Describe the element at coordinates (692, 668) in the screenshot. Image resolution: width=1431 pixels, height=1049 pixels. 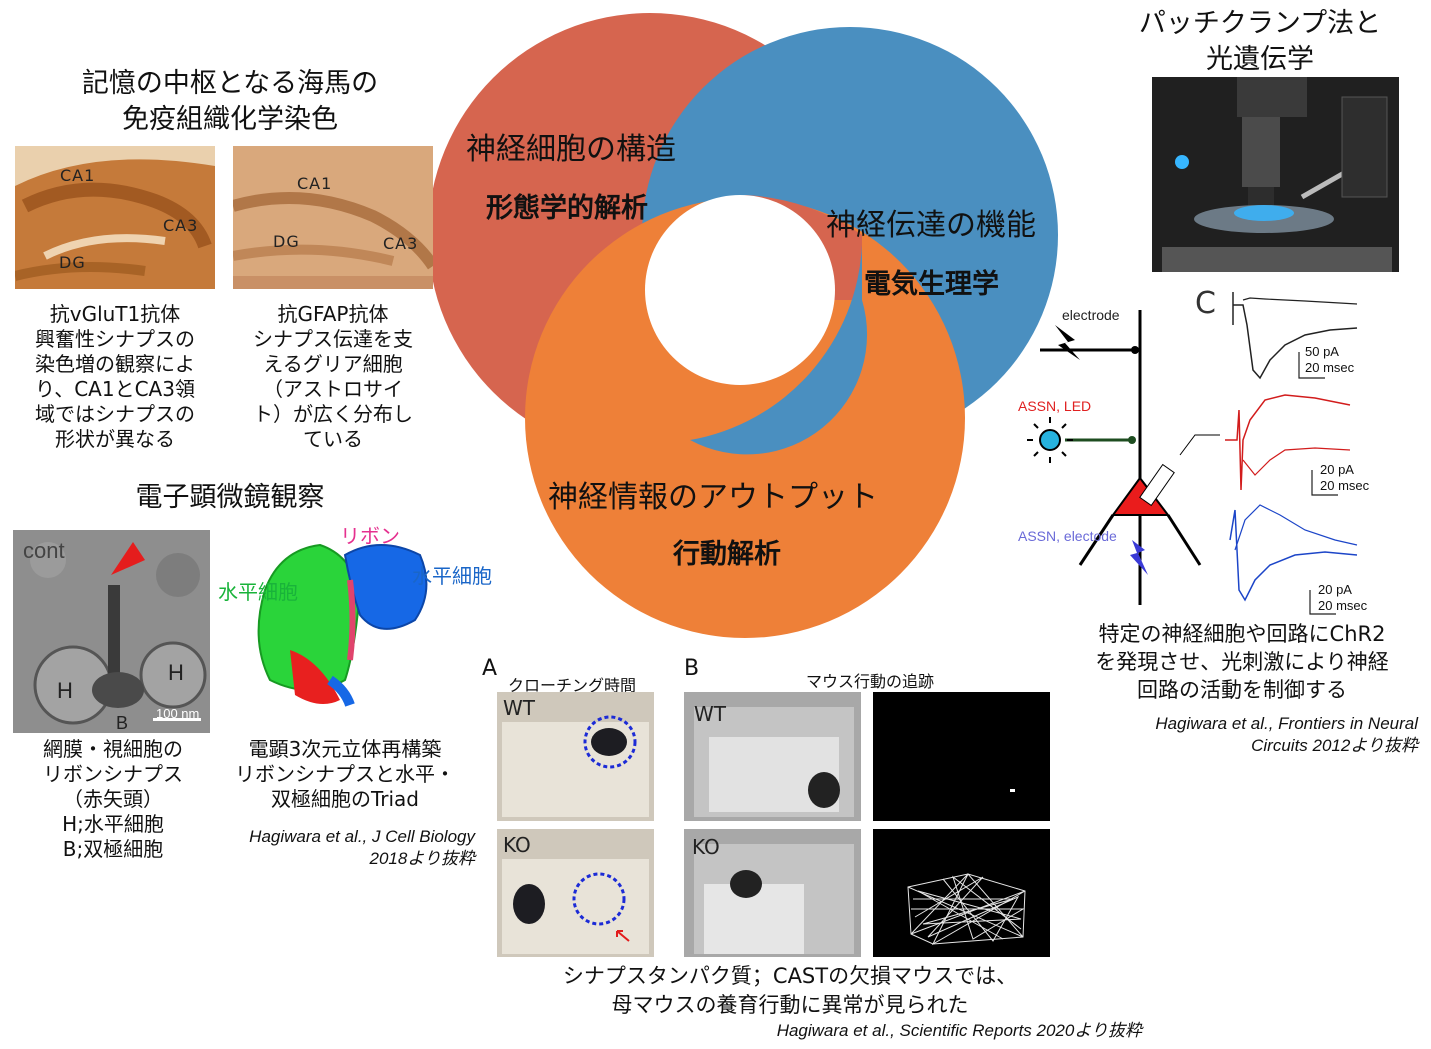
I see `behavior-panel-b: B` at that location.